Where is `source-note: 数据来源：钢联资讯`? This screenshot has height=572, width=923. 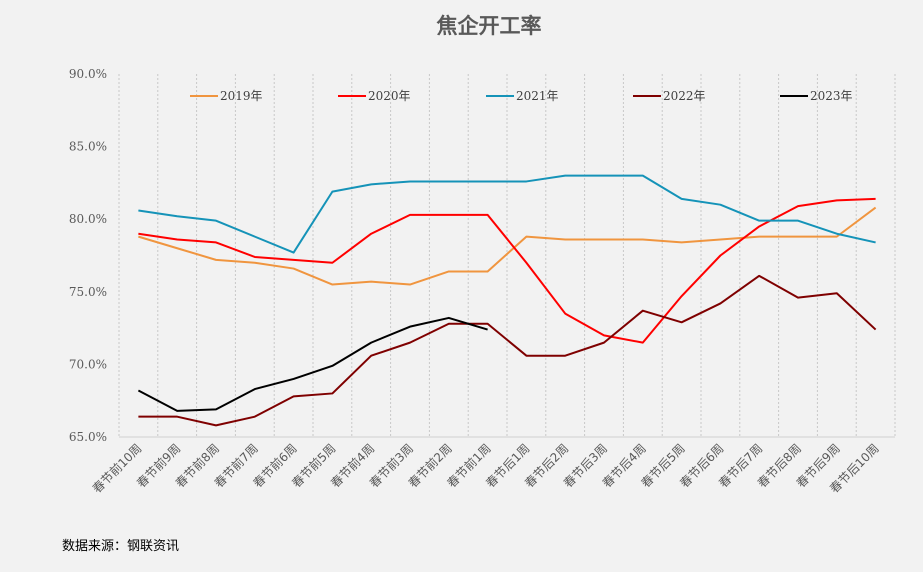 source-note: 数据来源：钢联资讯 is located at coordinates (120, 546).